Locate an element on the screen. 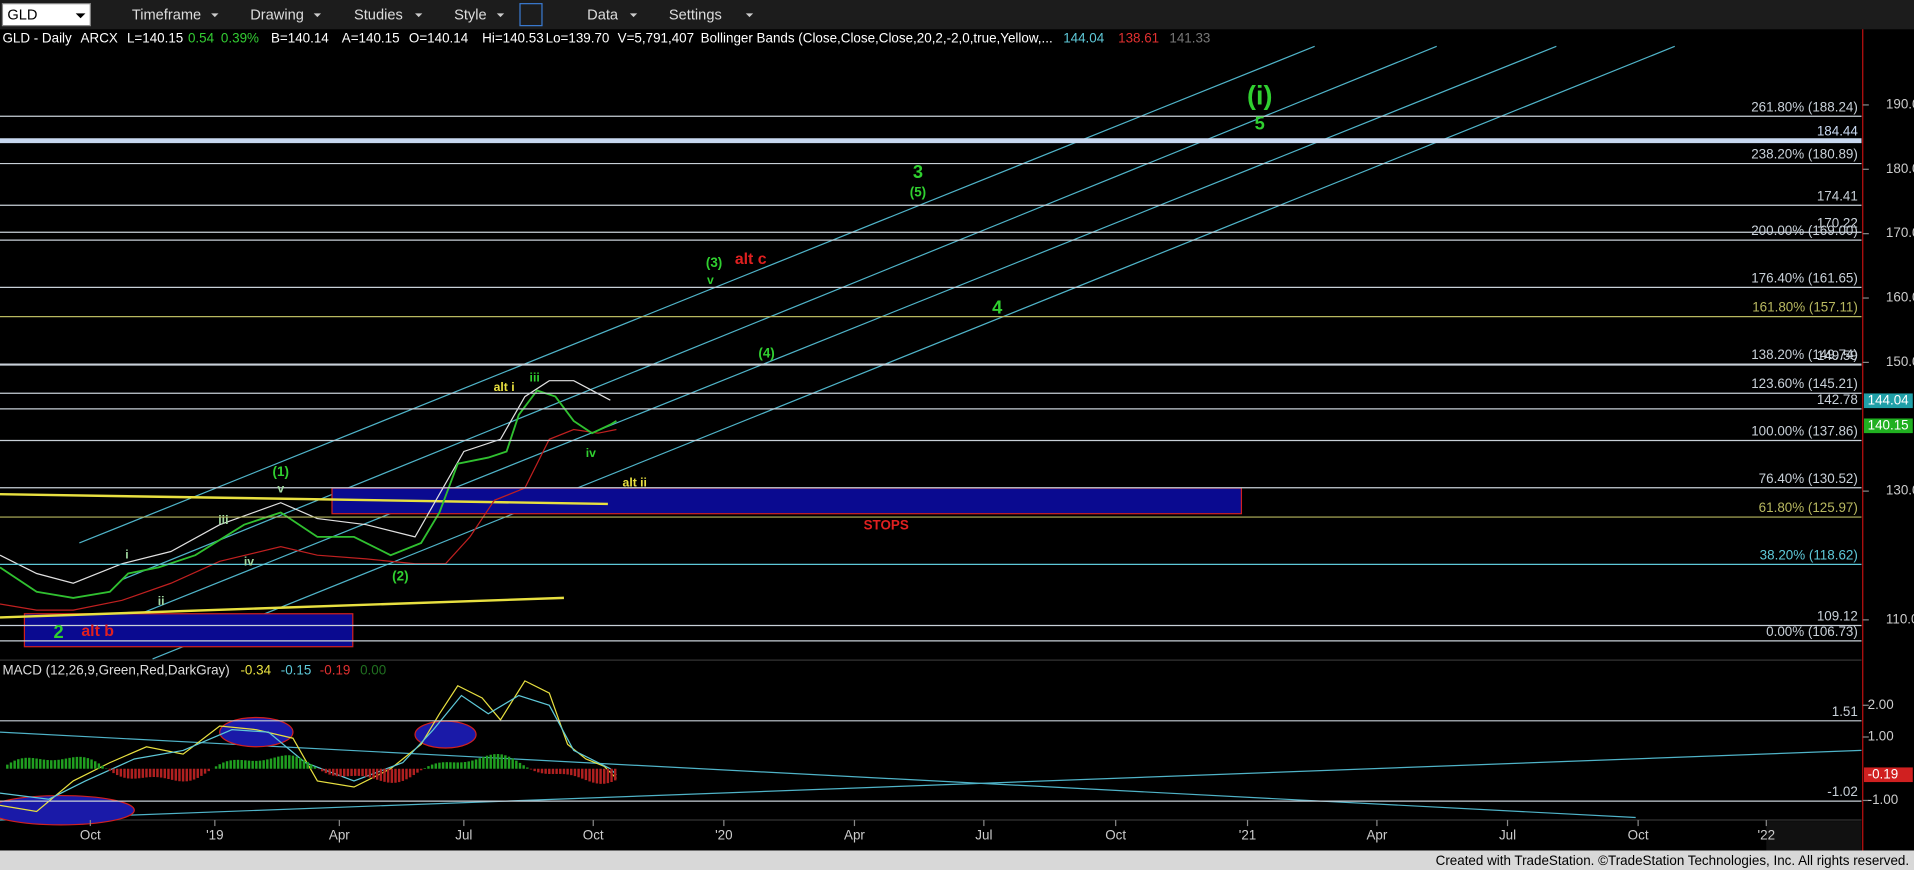 Image resolution: width=1914 pixels, height=870 pixels. macd-readout: 0.00 is located at coordinates (373, 670).